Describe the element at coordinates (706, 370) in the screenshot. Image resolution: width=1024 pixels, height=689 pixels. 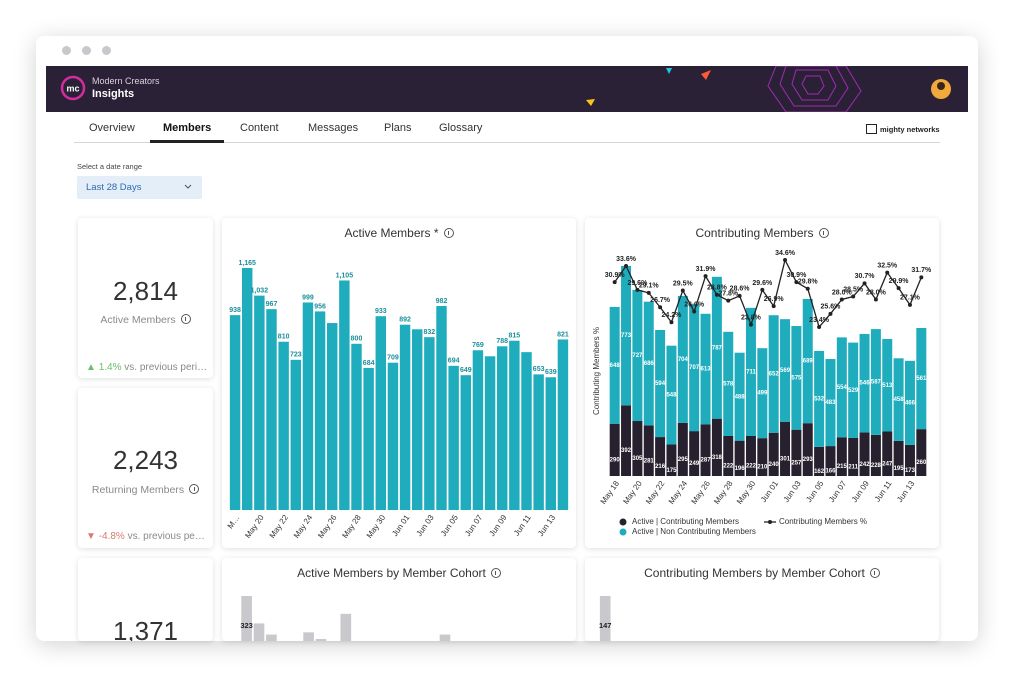
I see `segment-label: 613` at that location.